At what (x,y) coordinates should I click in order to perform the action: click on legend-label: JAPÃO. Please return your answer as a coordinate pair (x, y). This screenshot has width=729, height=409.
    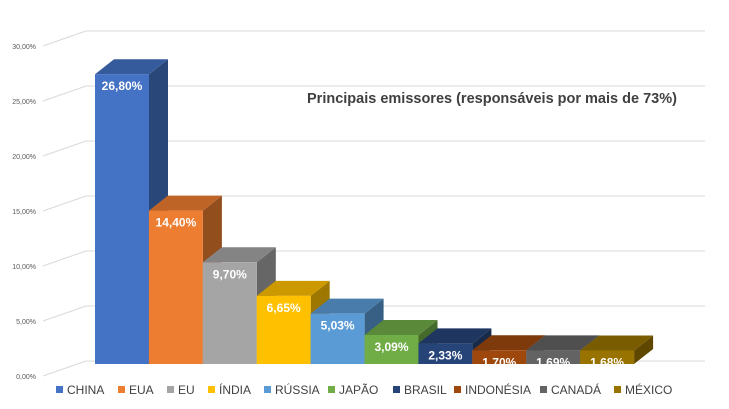
    Looking at the image, I should click on (358, 390).